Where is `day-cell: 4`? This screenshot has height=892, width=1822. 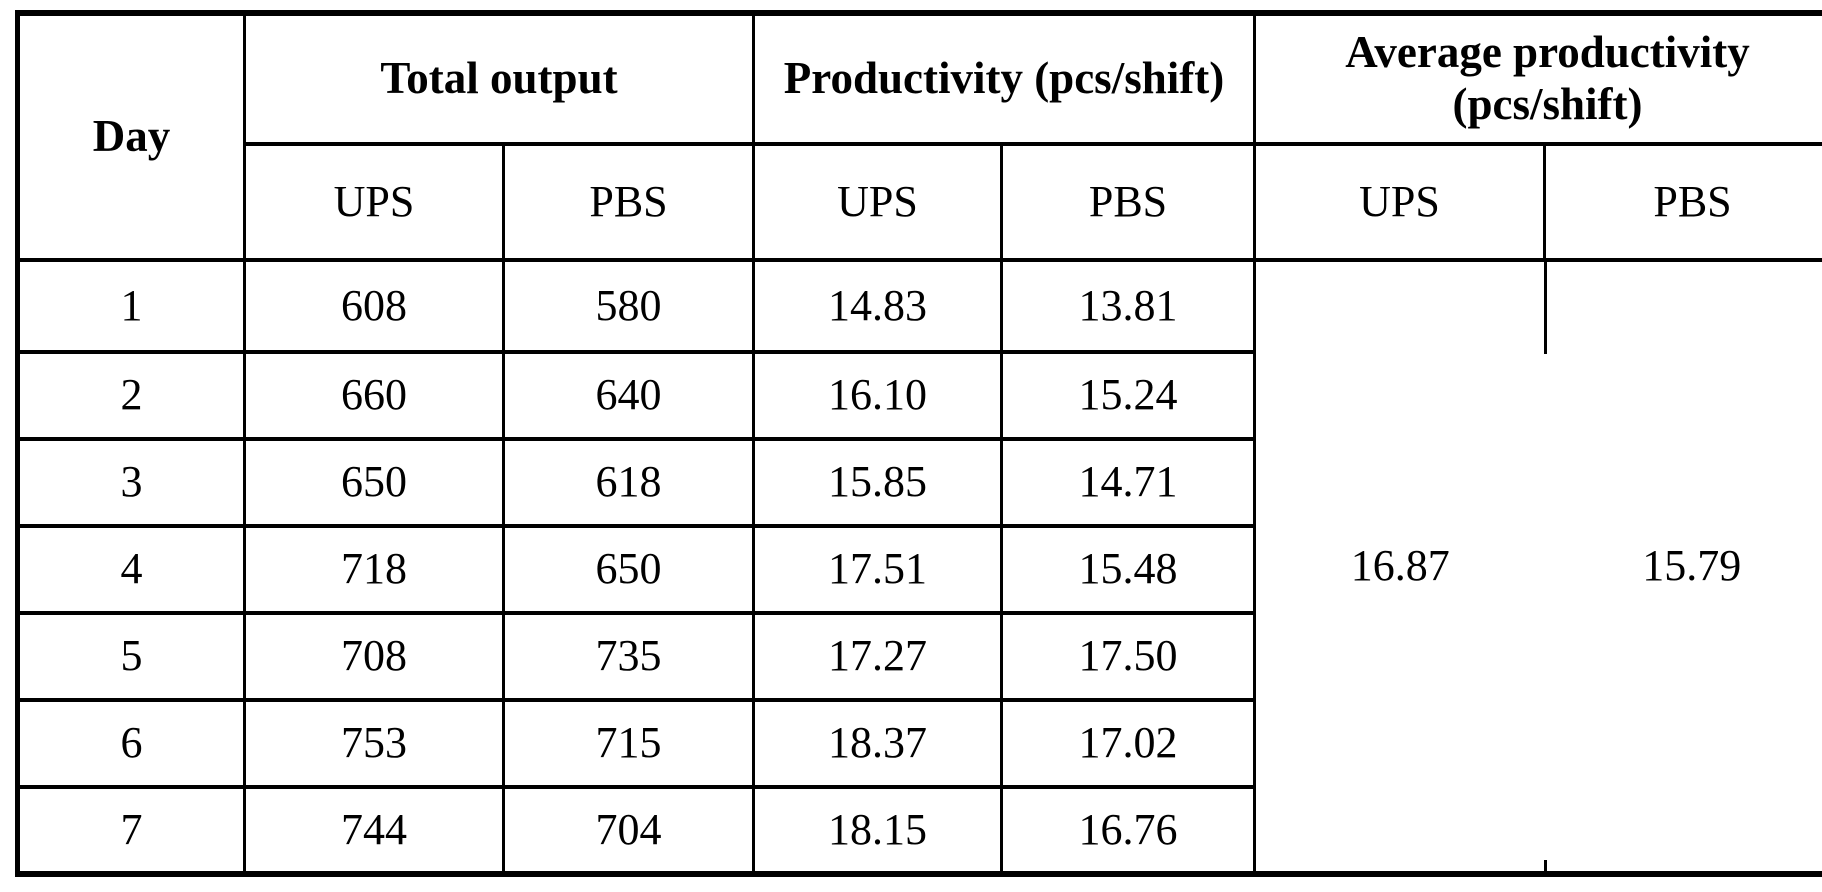 day-cell: 4 is located at coordinates (131, 569).